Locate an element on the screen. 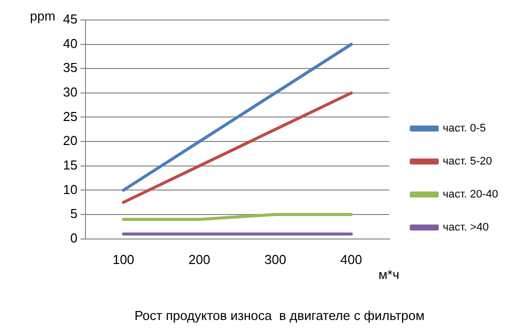  x-tick-label: 200 is located at coordinates (199, 260).